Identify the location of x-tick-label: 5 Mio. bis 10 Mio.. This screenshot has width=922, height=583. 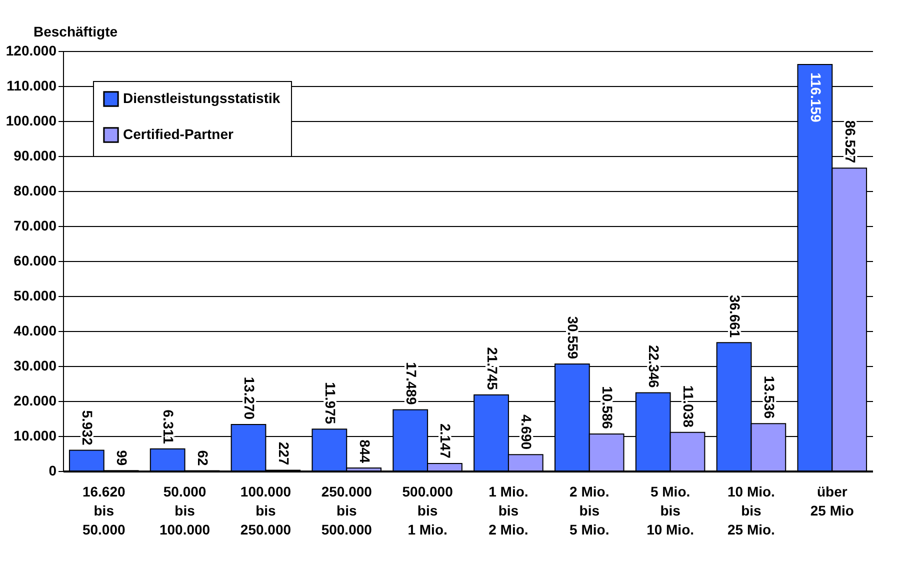
(670, 511).